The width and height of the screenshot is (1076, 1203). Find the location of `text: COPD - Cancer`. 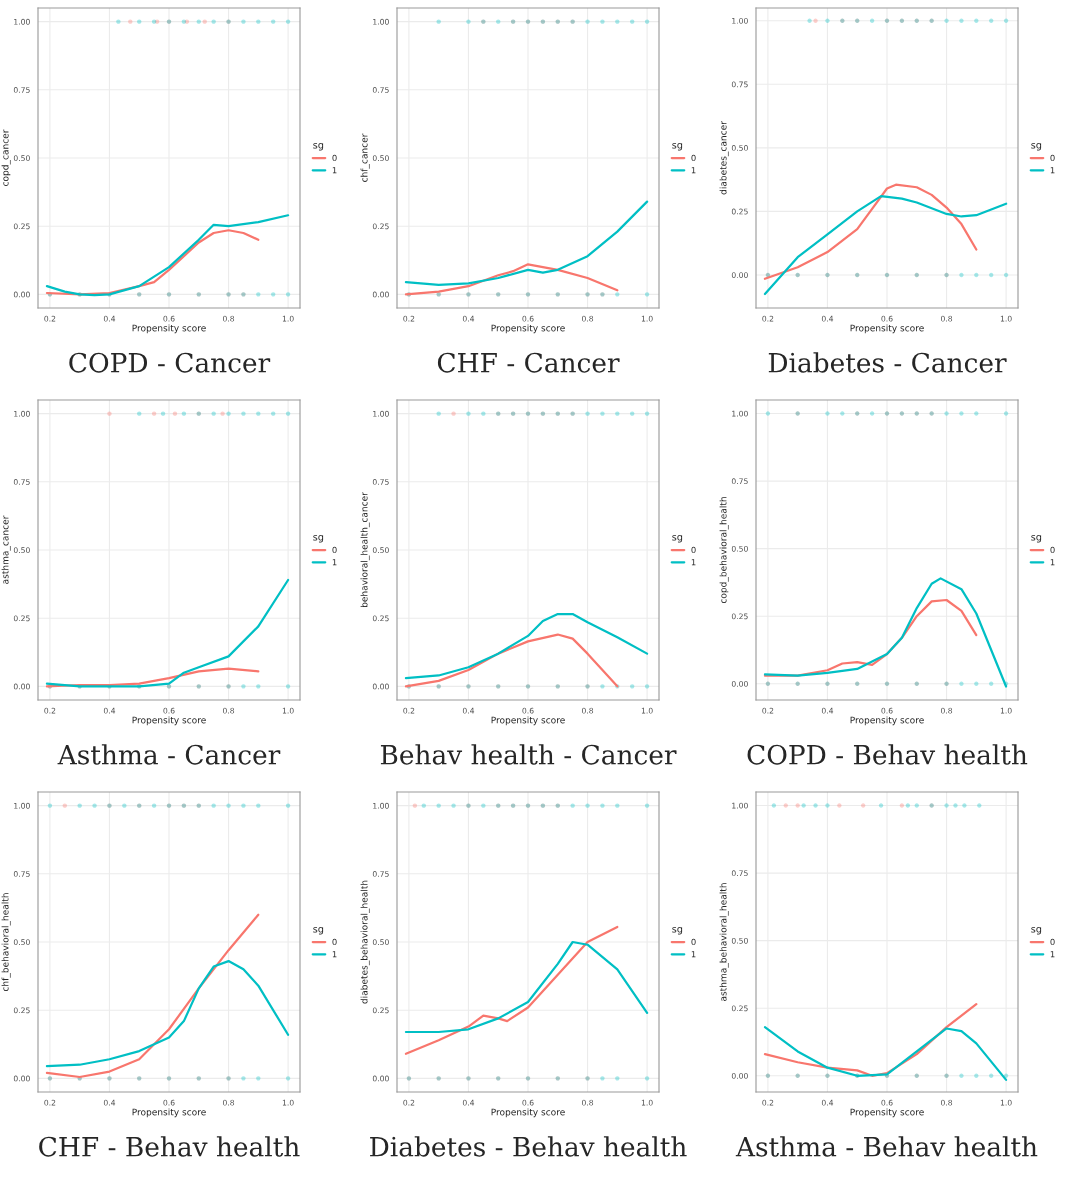

text: COPD - Cancer is located at coordinates (170, 362).